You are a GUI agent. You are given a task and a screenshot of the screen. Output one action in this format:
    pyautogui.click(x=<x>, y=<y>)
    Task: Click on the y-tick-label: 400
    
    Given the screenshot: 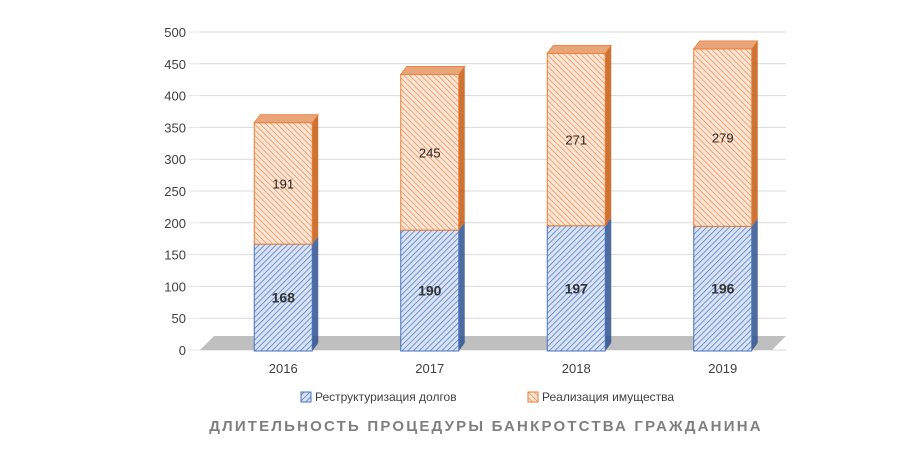 What is the action you would take?
    pyautogui.click(x=175, y=96)
    